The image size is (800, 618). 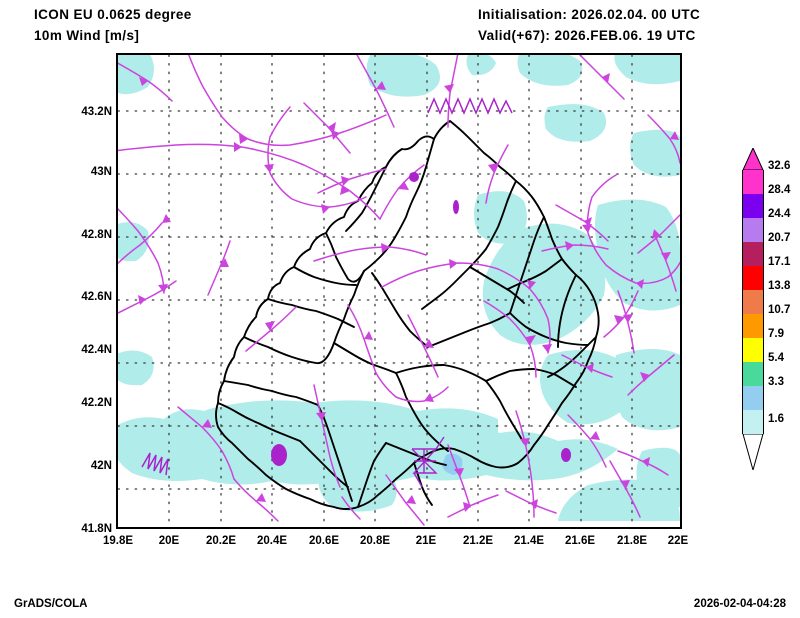 What do you see at coordinates (375, 541) in the screenshot?
I see `x-tick-20-8E: 20.8E` at bounding box center [375, 541].